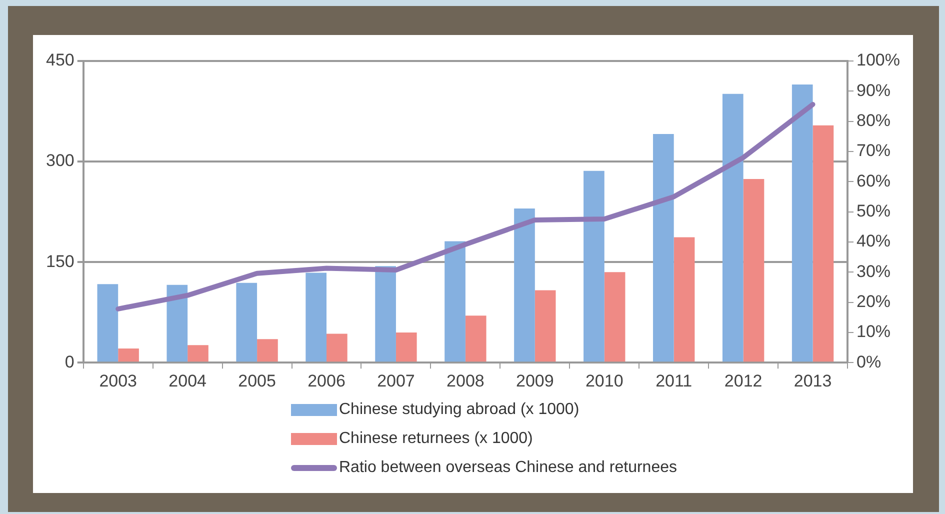 The width and height of the screenshot is (945, 514). I want to click on y2-tick-label: 100%, so click(878, 60).